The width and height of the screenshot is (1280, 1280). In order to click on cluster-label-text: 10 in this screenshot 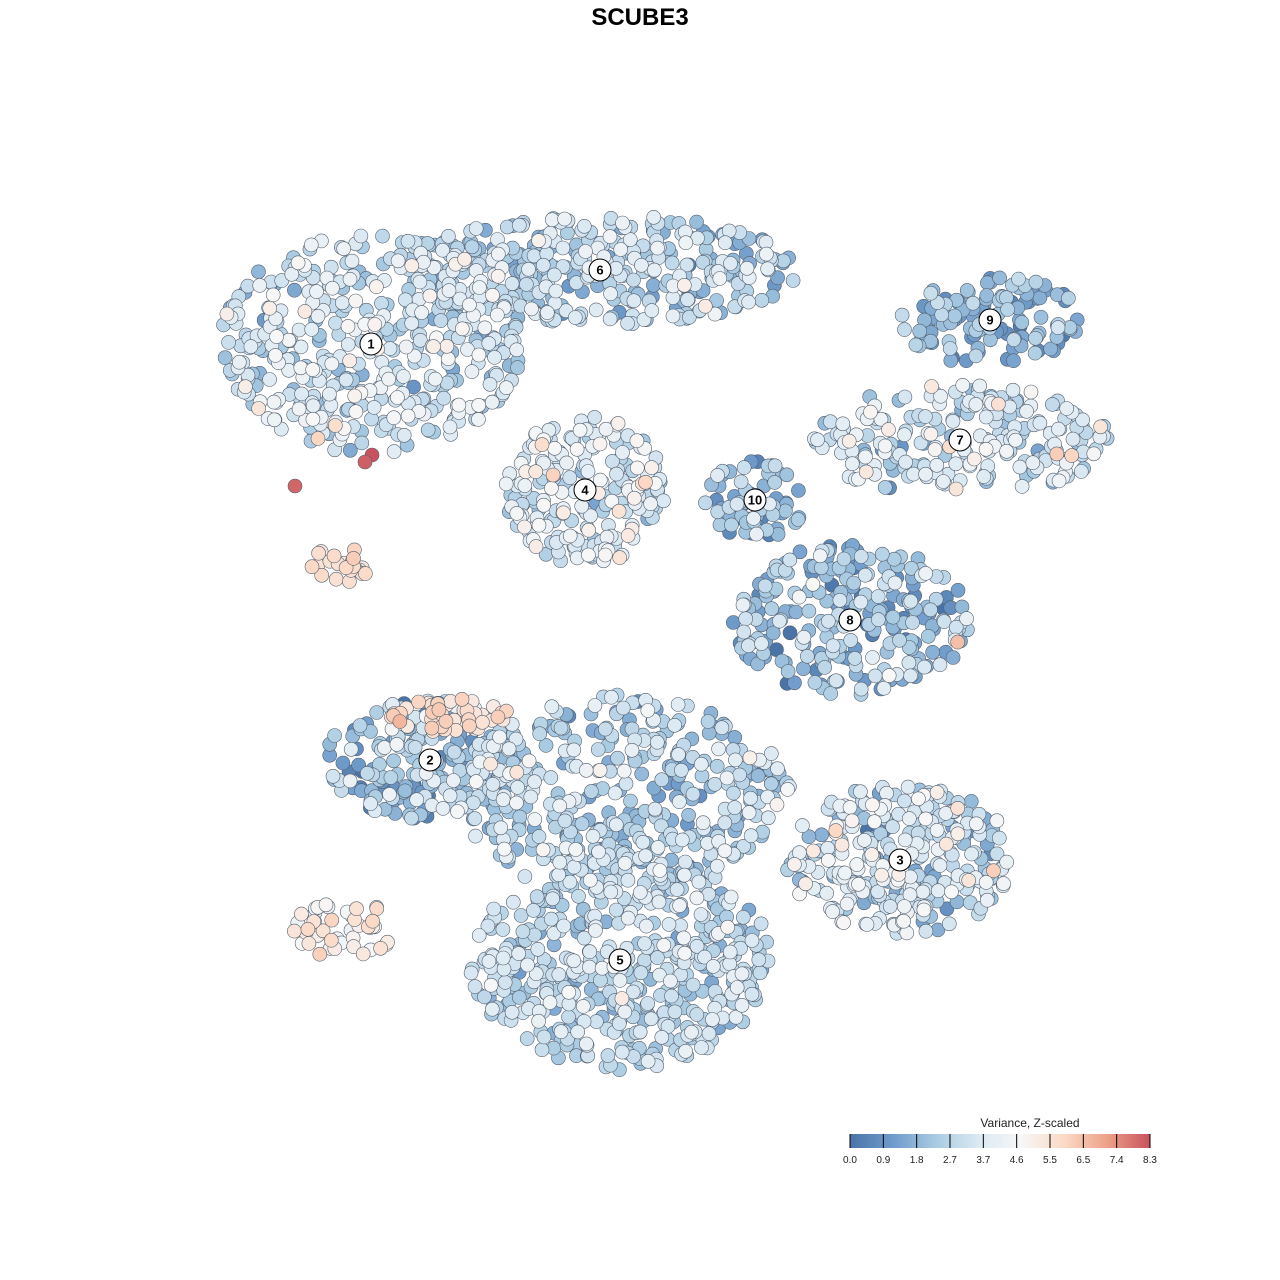, I will do `click(755, 500)`.